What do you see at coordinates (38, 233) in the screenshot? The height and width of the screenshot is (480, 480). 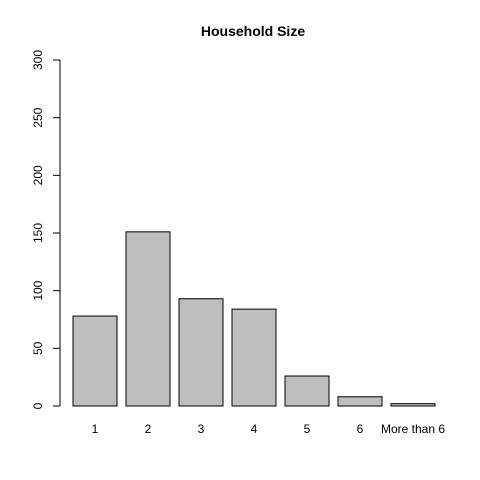 I see `y-tick-label: 150` at bounding box center [38, 233].